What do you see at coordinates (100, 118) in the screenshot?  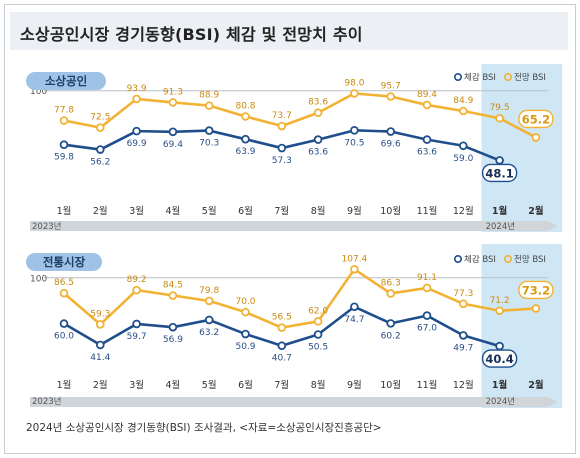 I see `data-label: 72.5` at bounding box center [100, 118].